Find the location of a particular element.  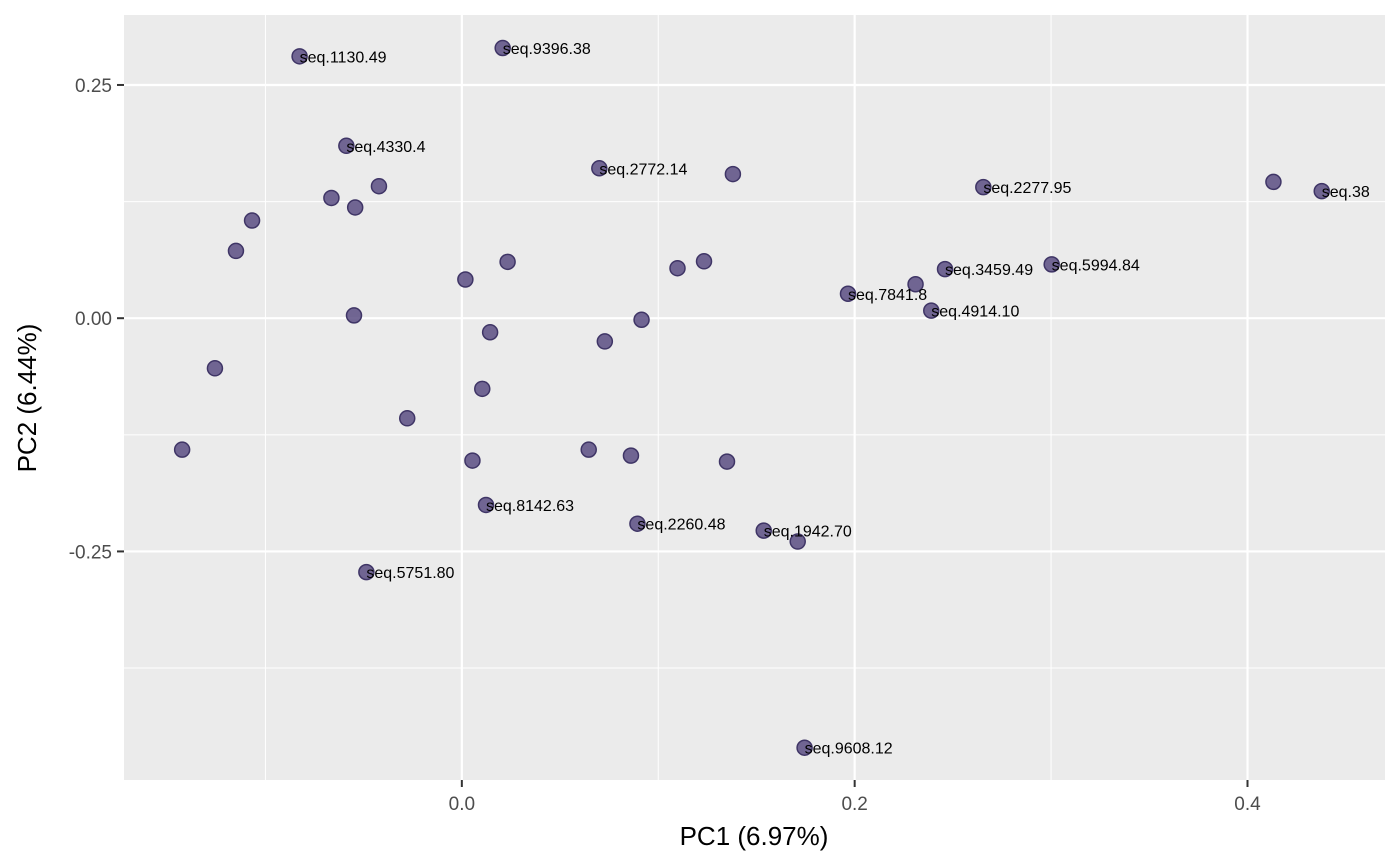

x-tick-label: 0.2 is located at coordinates (854, 804).